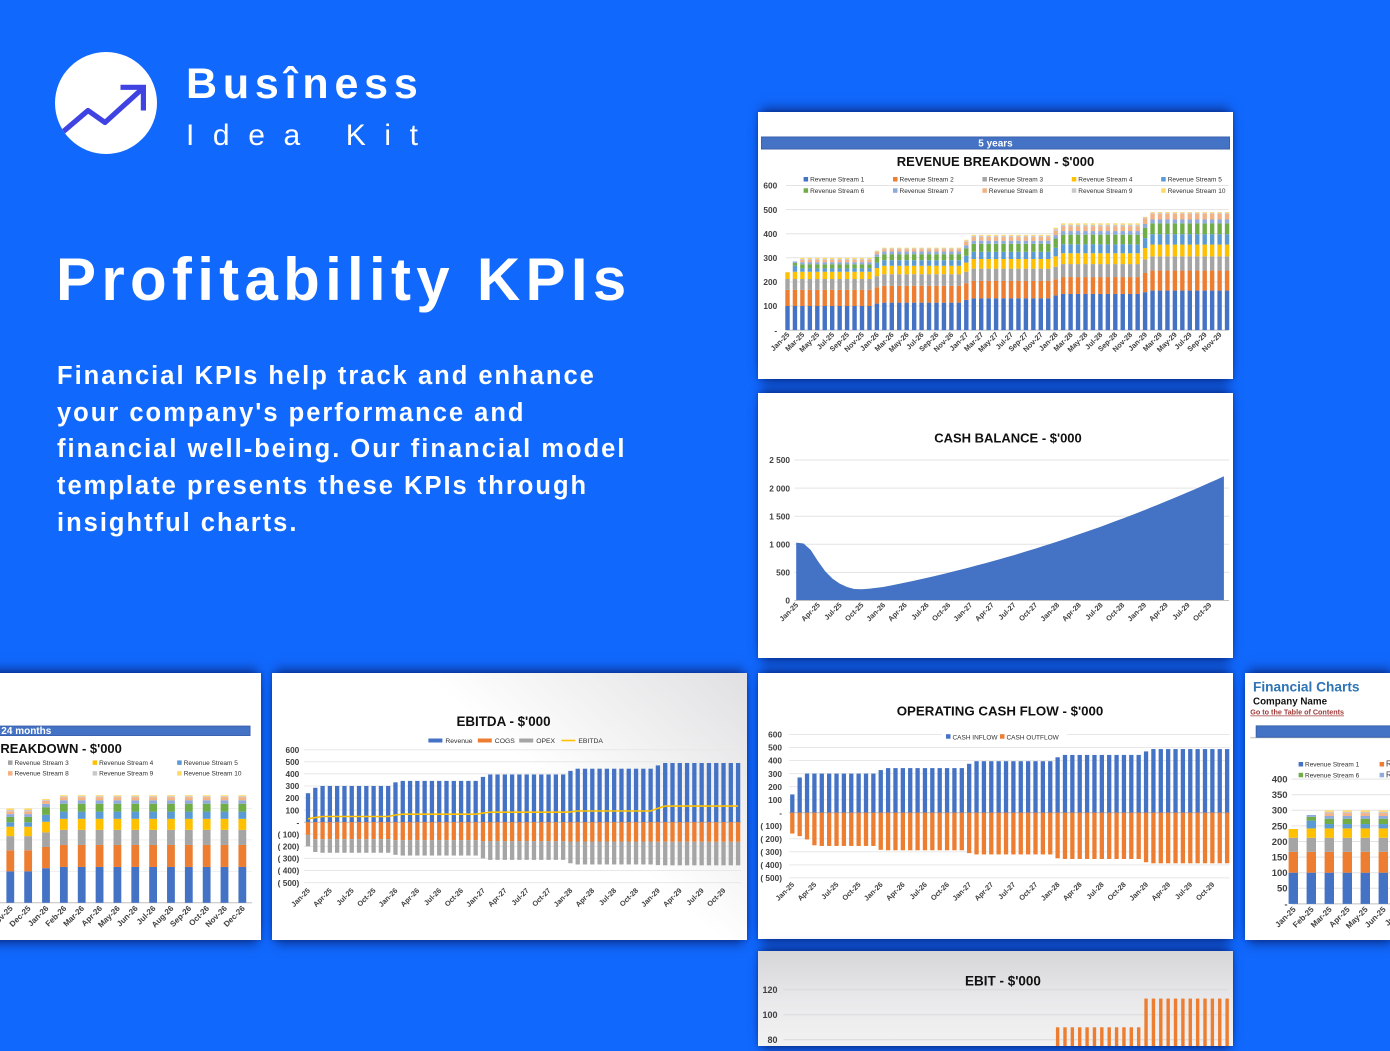 The width and height of the screenshot is (1390, 1051). What do you see at coordinates (41, 762) in the screenshot?
I see `svg-text: Revenue Stream 3` at bounding box center [41, 762].